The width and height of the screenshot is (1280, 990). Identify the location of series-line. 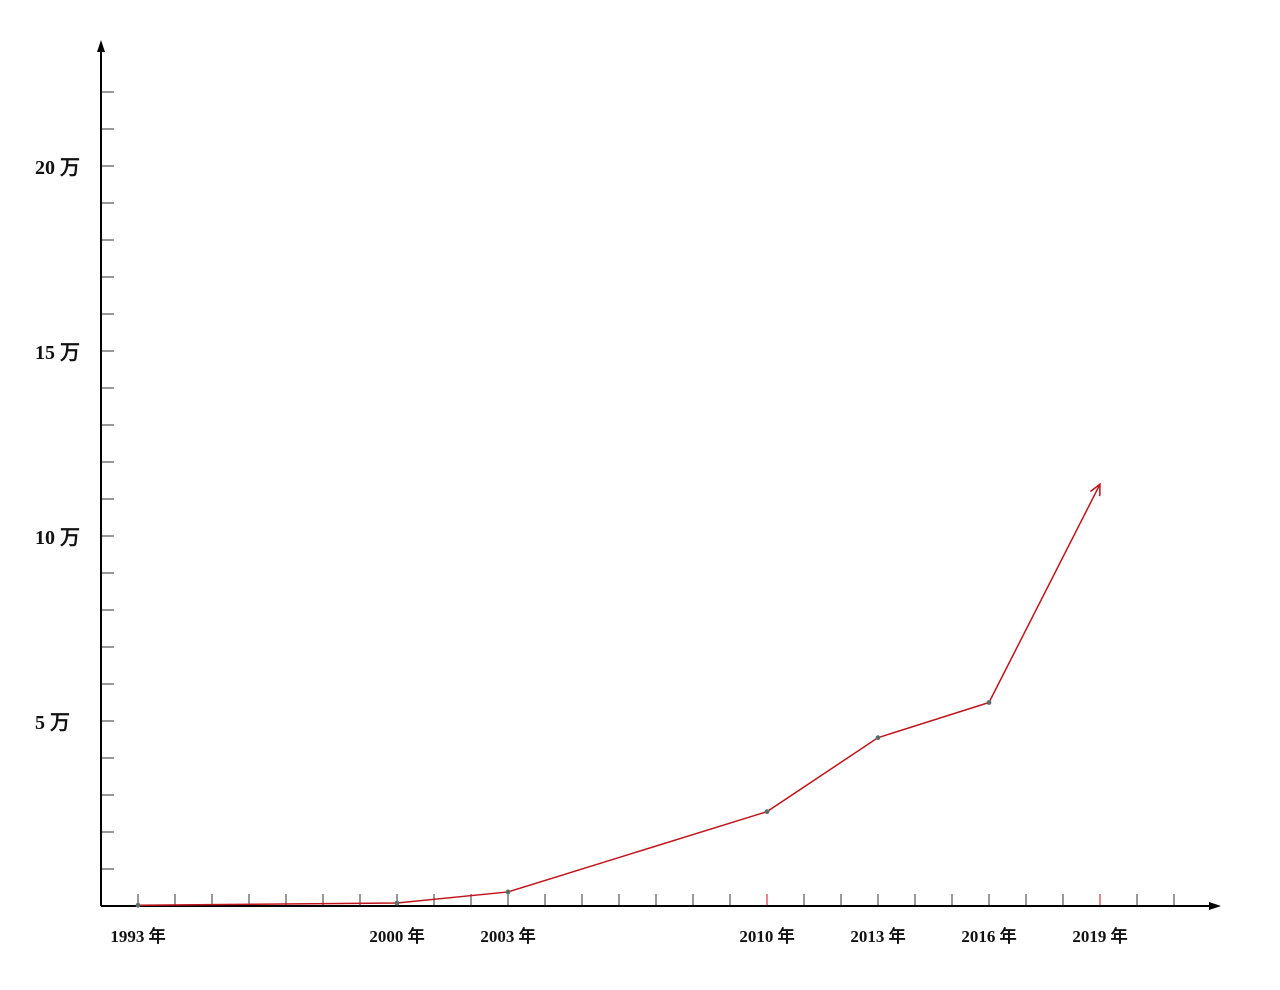
(563, 804).